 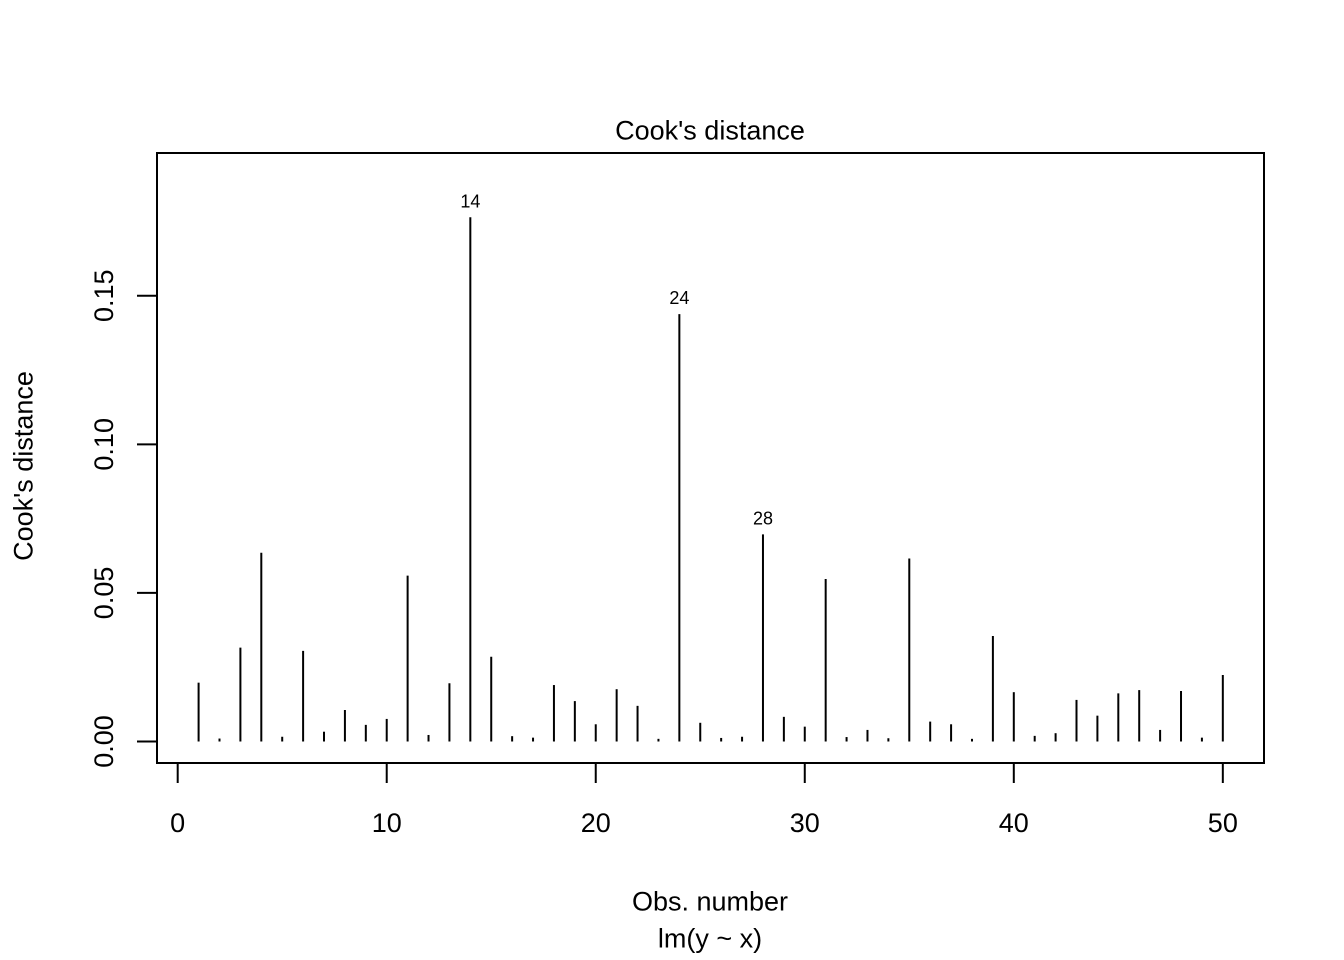 I want to click on x-axis-sublabel-model-formula: lm(y ~ x), so click(x=710, y=938).